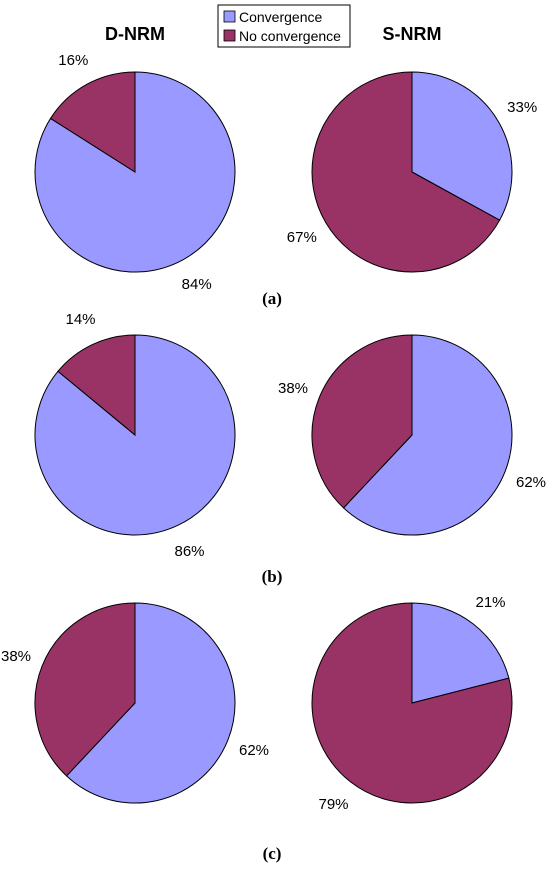 This screenshot has width=550, height=871. Describe the element at coordinates (73, 60) in the screenshot. I see `slice-label-no-convergence: 16%` at that location.